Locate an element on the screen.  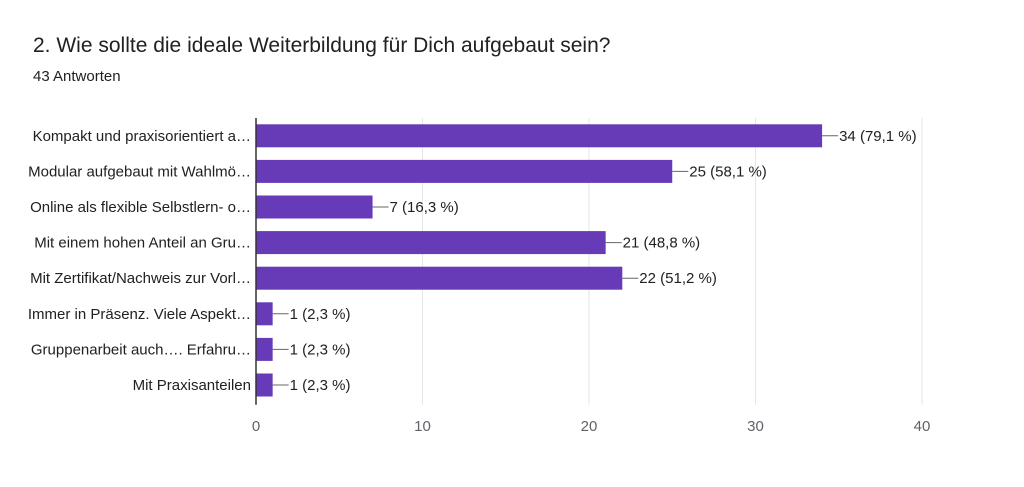
x-tick-label: 20 is located at coordinates (589, 426).